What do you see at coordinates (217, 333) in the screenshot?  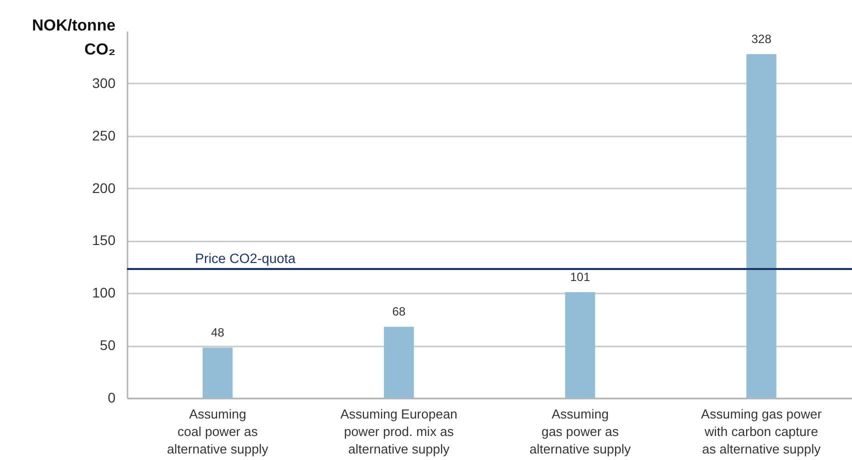 I see `data-label: 48` at bounding box center [217, 333].